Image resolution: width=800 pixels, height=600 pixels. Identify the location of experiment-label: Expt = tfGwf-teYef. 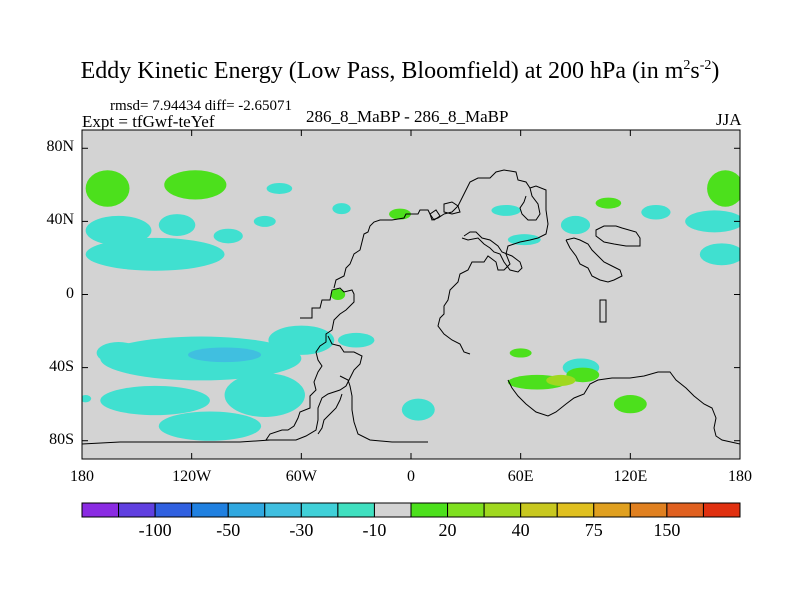
(148, 121).